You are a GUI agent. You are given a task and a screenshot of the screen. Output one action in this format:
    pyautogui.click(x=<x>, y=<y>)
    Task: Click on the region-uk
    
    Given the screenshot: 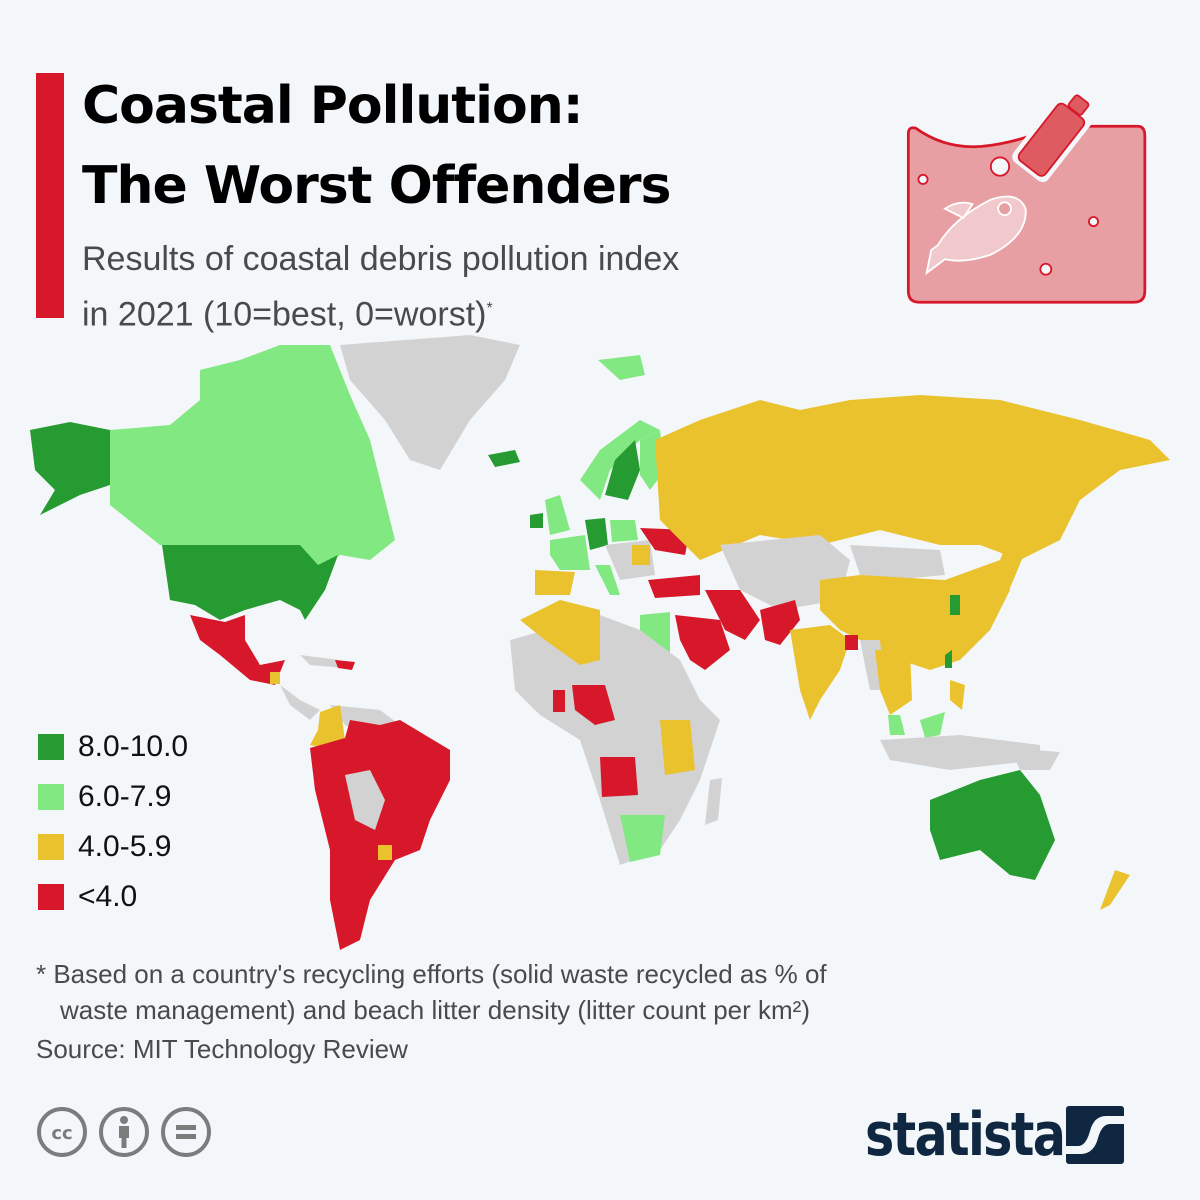 What is the action you would take?
    pyautogui.click(x=557, y=515)
    